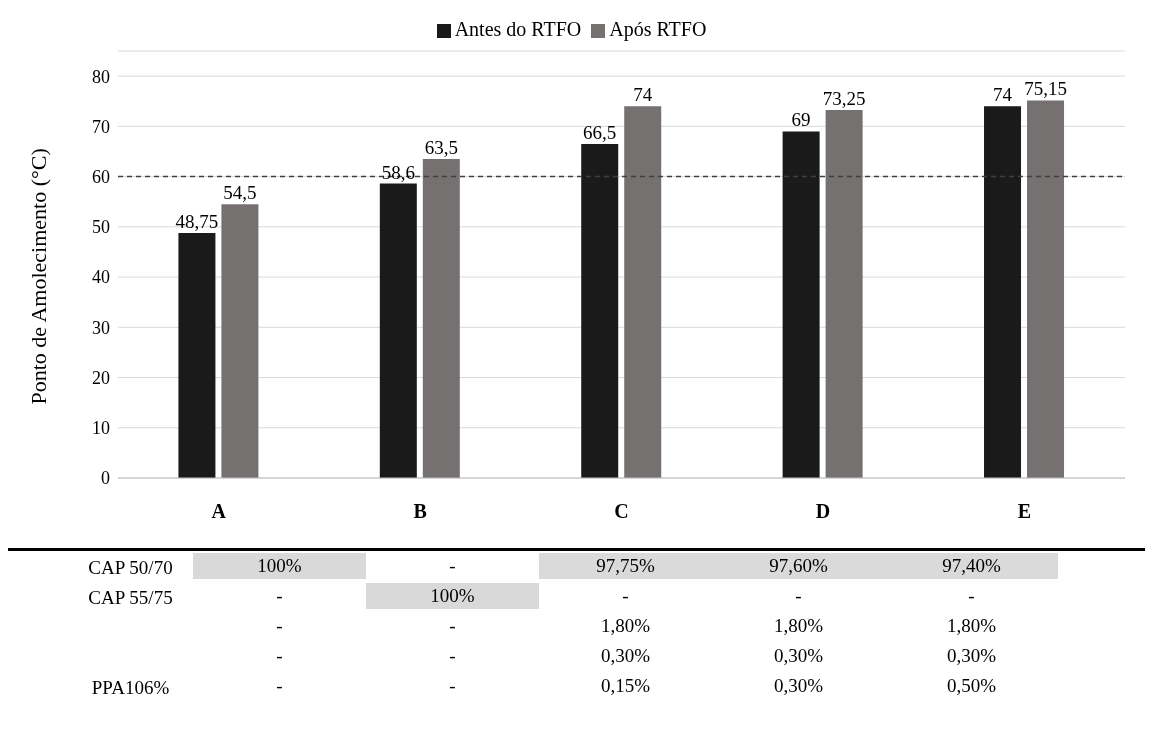 This screenshot has height=747, width=1153. What do you see at coordinates (1045, 89) in the screenshot?
I see `data-label: 75,15` at bounding box center [1045, 89].